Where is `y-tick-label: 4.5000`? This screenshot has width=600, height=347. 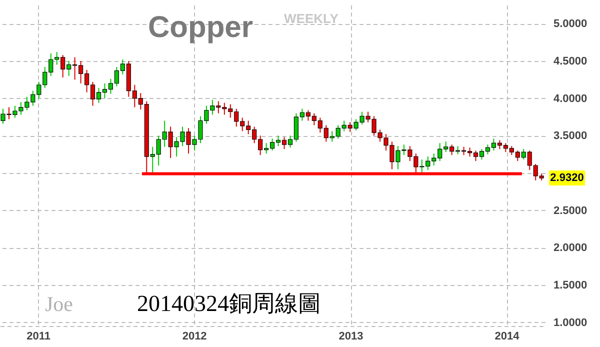 y-tick-label: 4.5000 is located at coordinates (571, 61).